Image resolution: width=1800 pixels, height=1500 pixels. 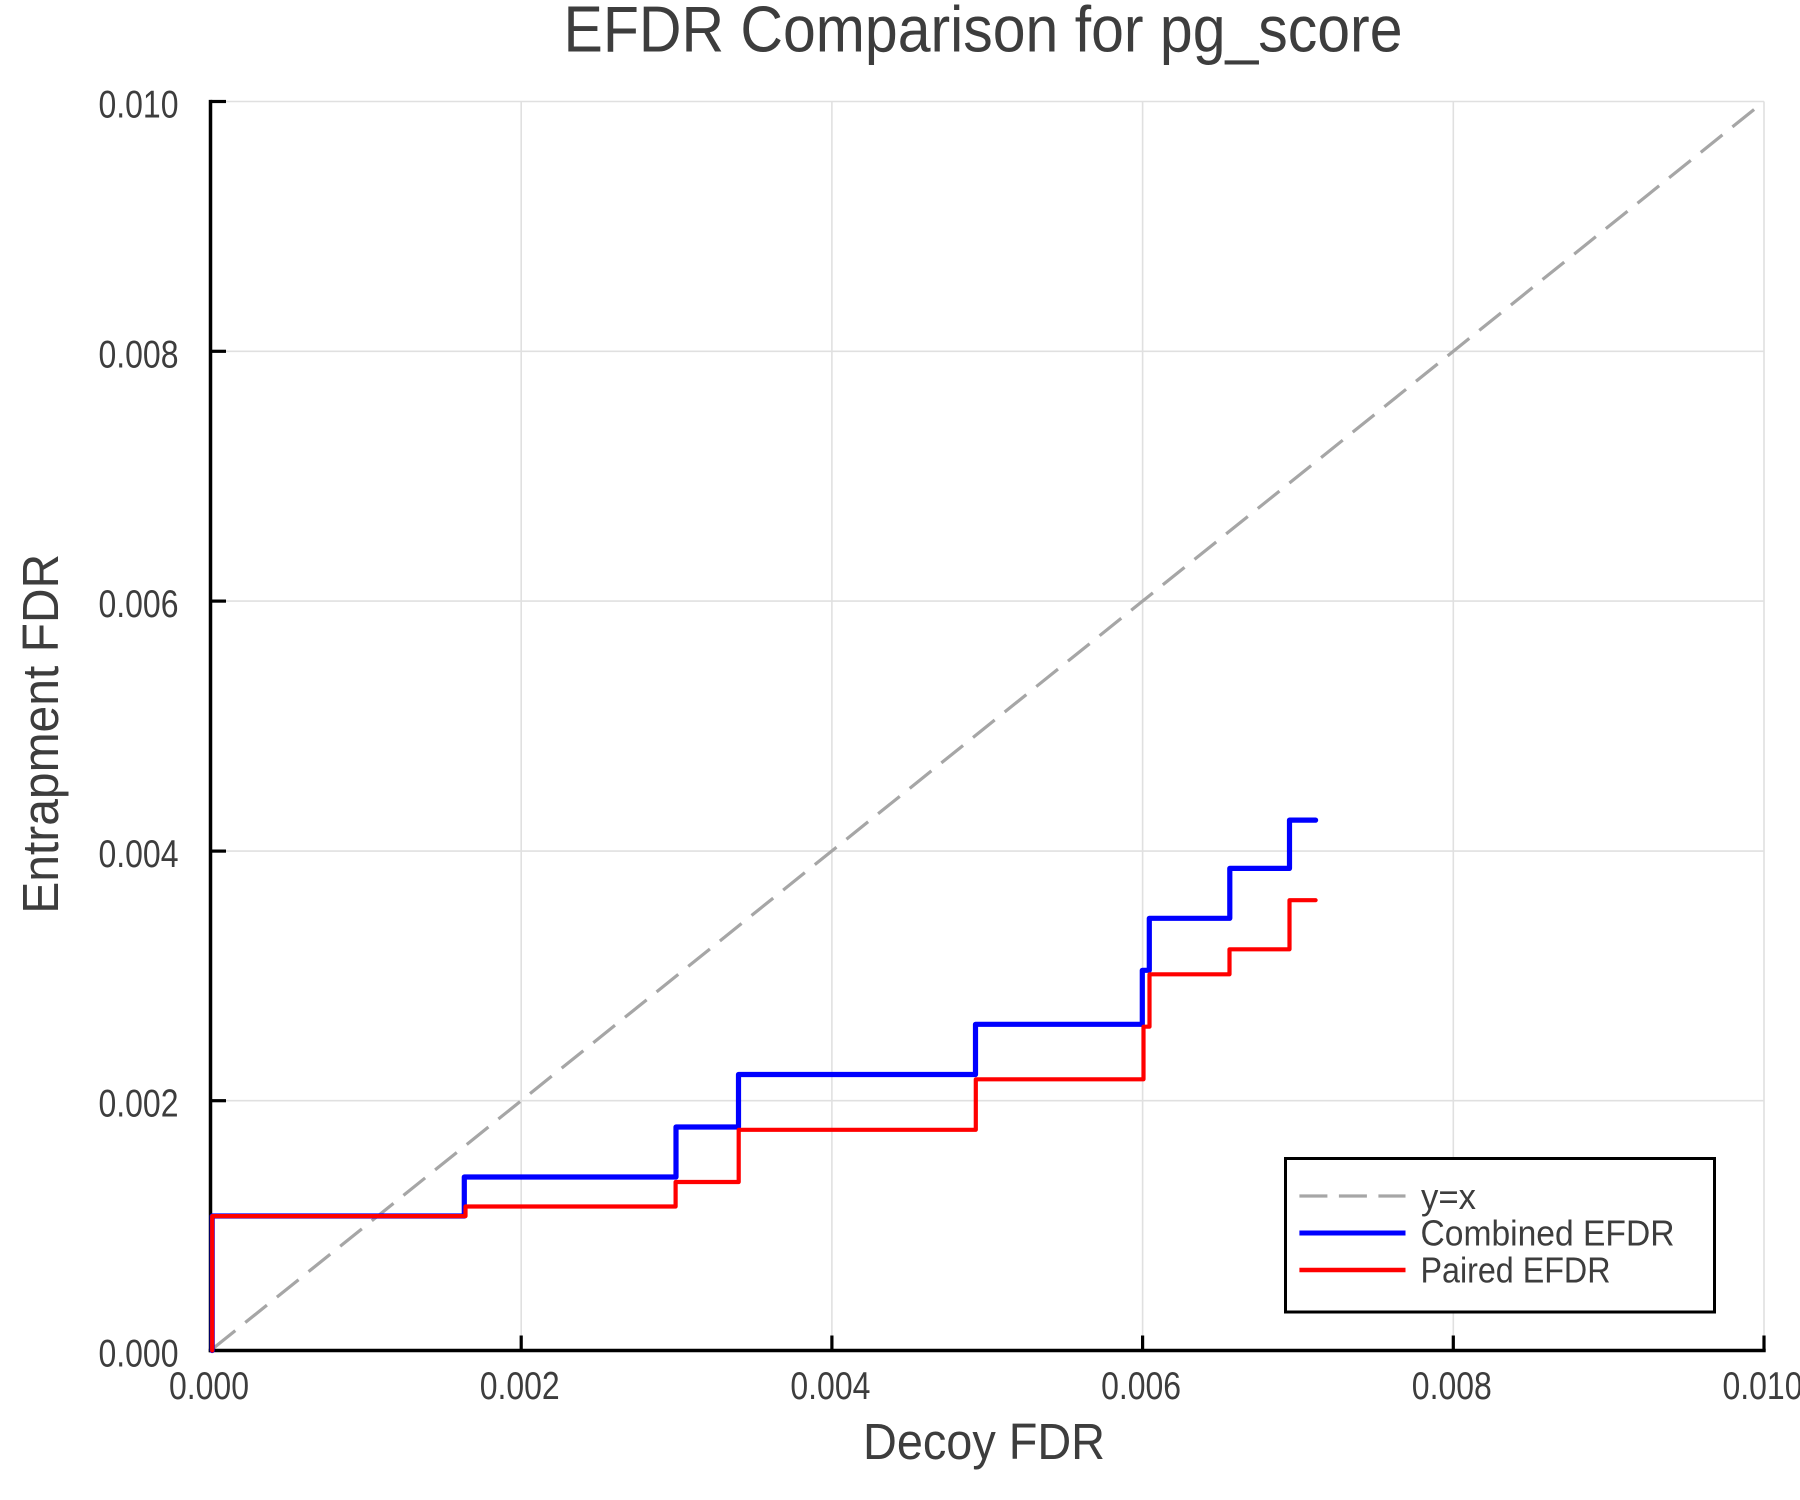 What do you see at coordinates (40, 734) in the screenshot?
I see `svg-text: Entrapment FDR` at bounding box center [40, 734].